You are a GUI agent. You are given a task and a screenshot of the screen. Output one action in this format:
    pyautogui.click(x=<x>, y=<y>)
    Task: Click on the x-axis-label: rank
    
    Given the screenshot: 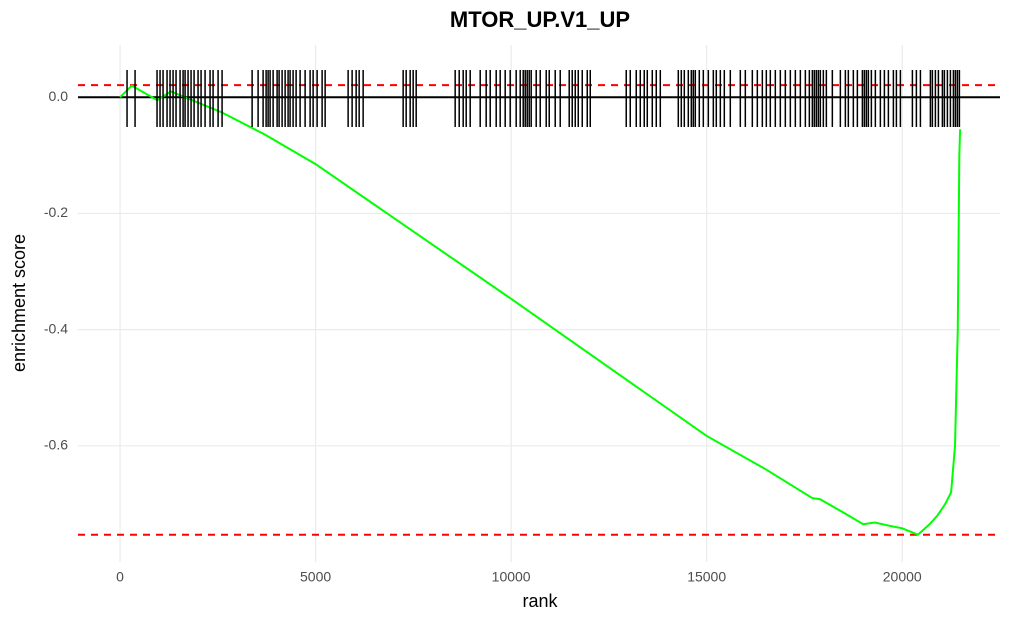 What is the action you would take?
    pyautogui.click(x=540, y=601)
    